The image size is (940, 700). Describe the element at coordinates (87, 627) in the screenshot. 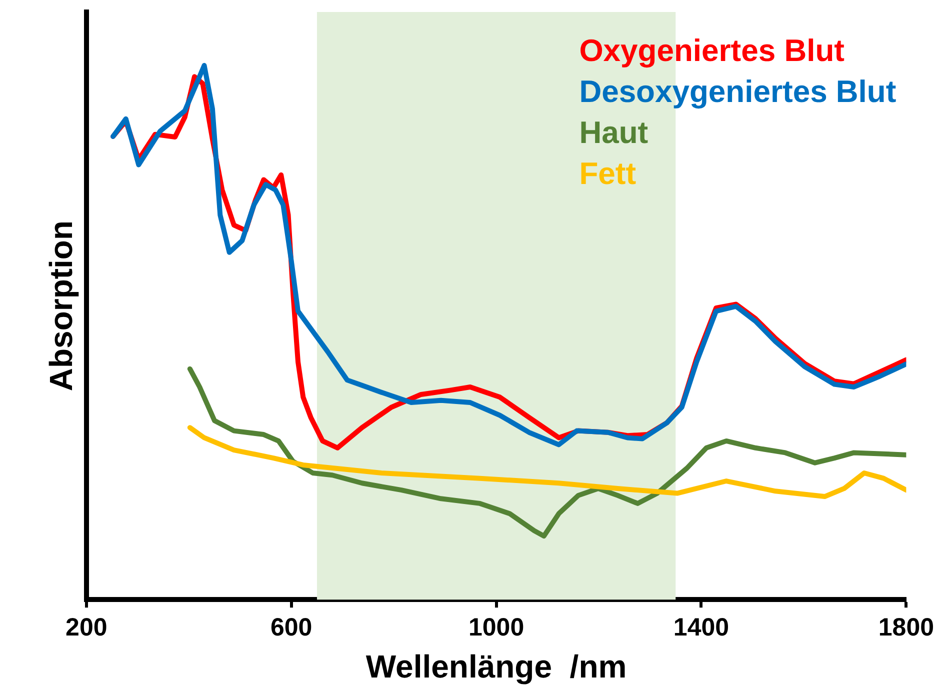

I see `x-tick-label: 200` at that location.